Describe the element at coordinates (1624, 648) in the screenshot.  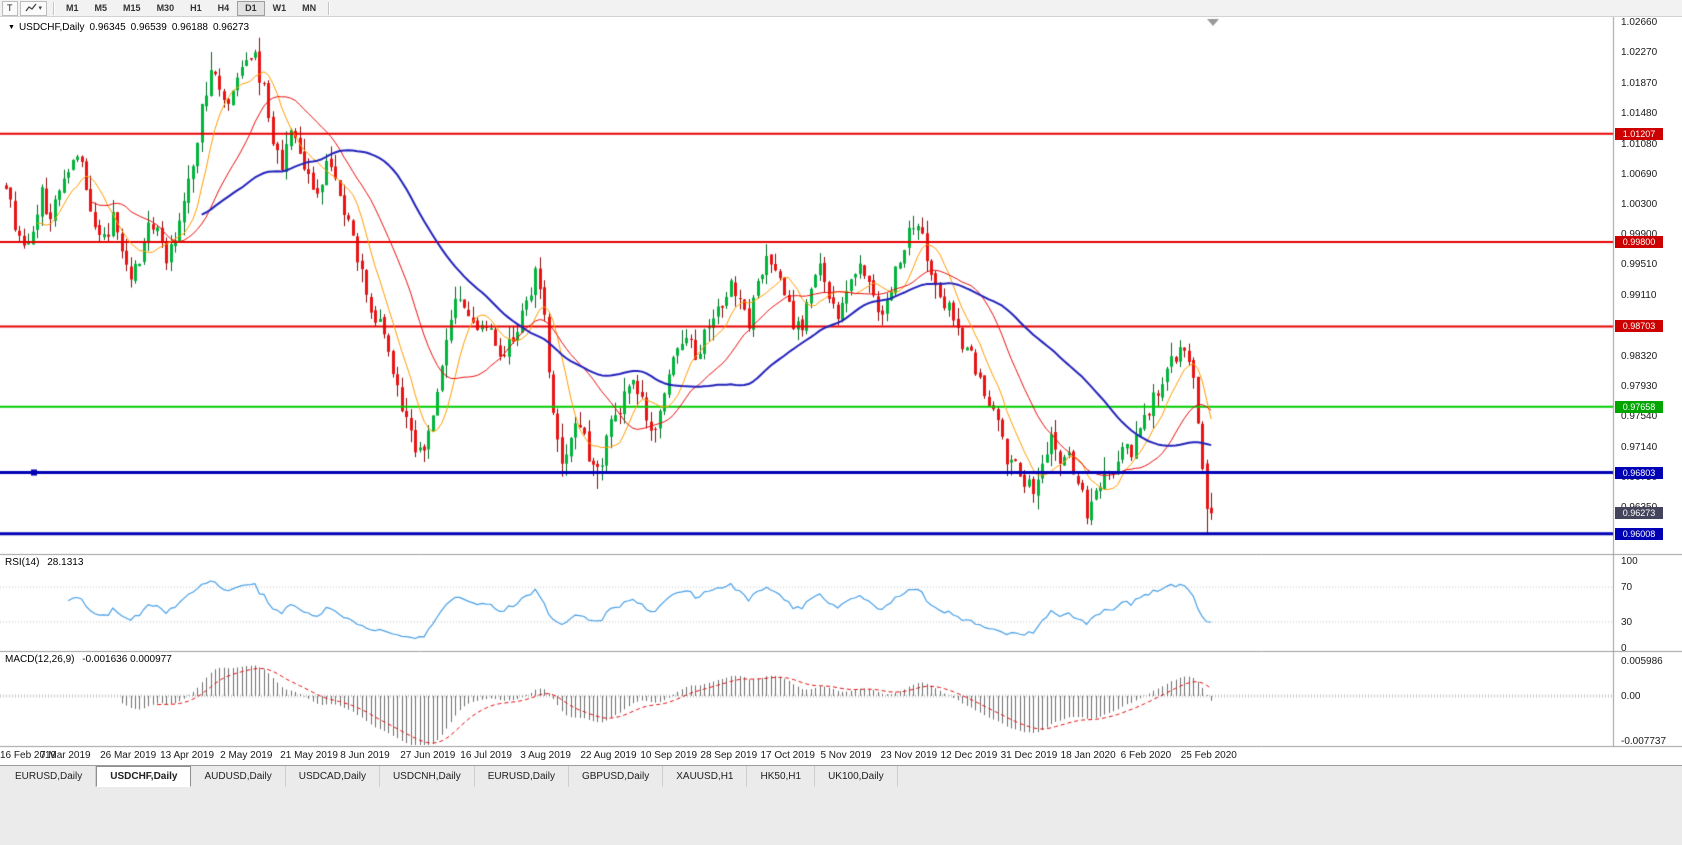
I see `rsi-axis-tick: 0` at that location.